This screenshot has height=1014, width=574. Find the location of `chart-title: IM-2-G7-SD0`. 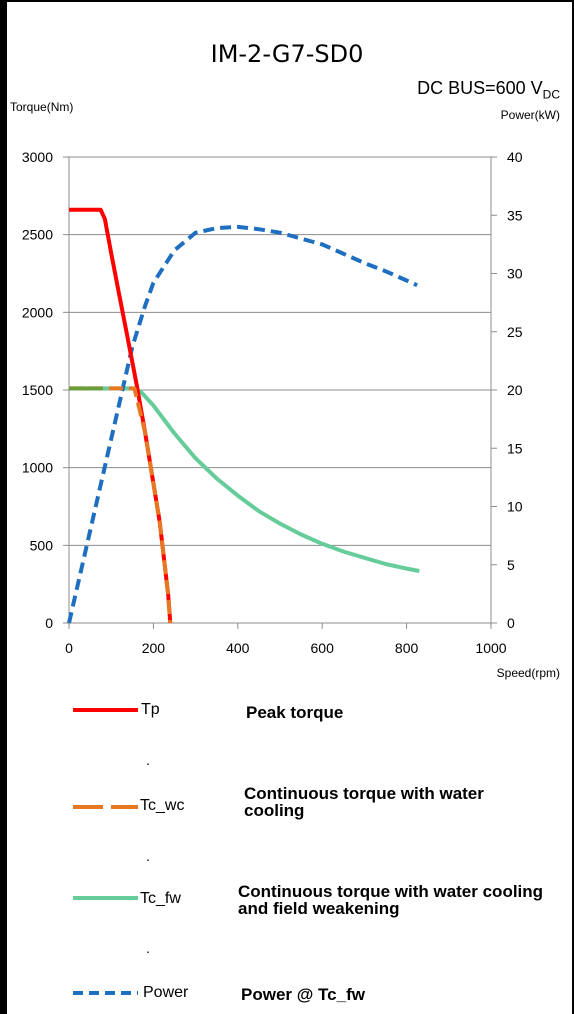

chart-title: IM-2-G7-SD0 is located at coordinates (287, 54).